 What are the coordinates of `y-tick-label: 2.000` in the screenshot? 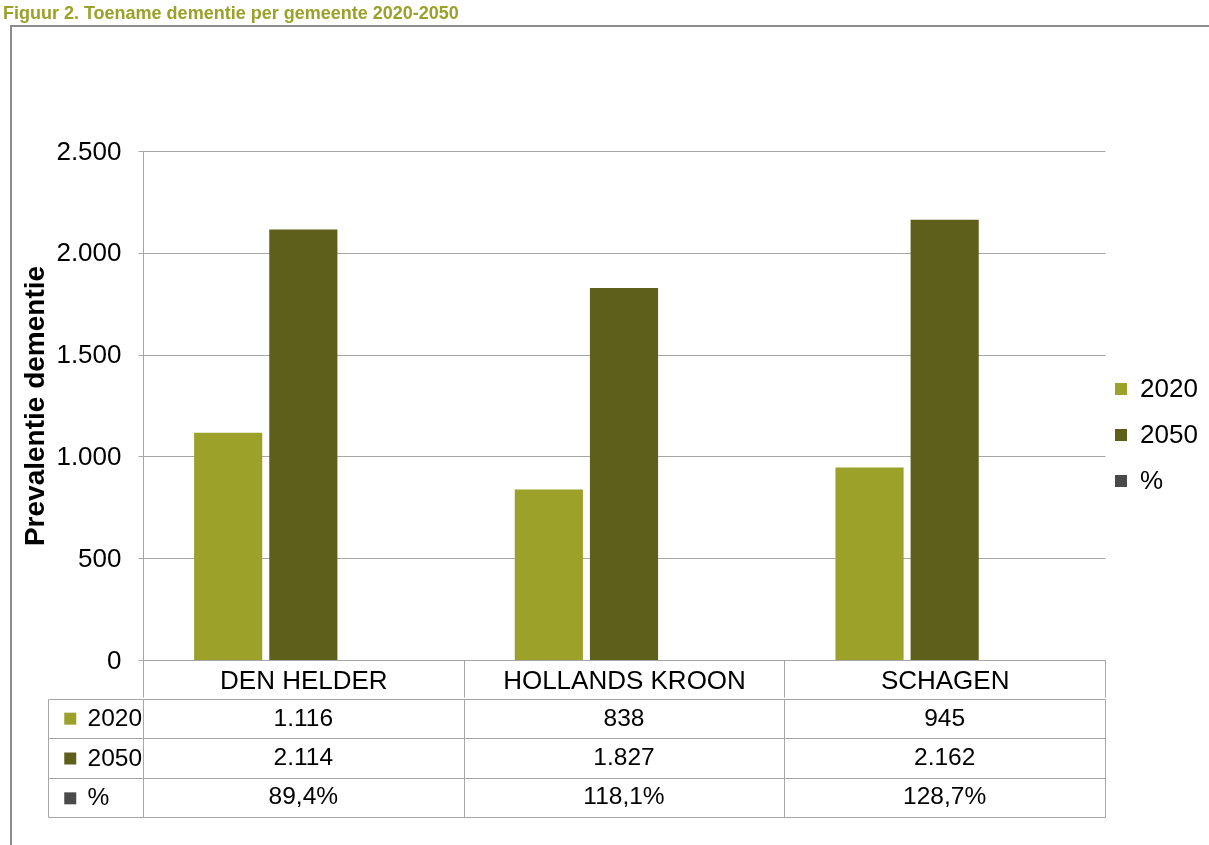 It's located at (89, 252).